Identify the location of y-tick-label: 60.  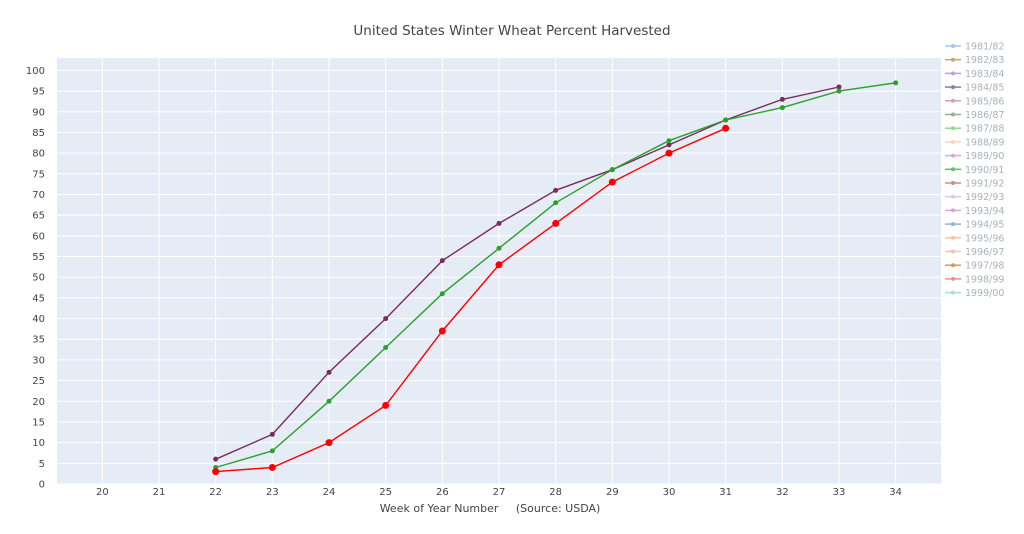
(38, 236).